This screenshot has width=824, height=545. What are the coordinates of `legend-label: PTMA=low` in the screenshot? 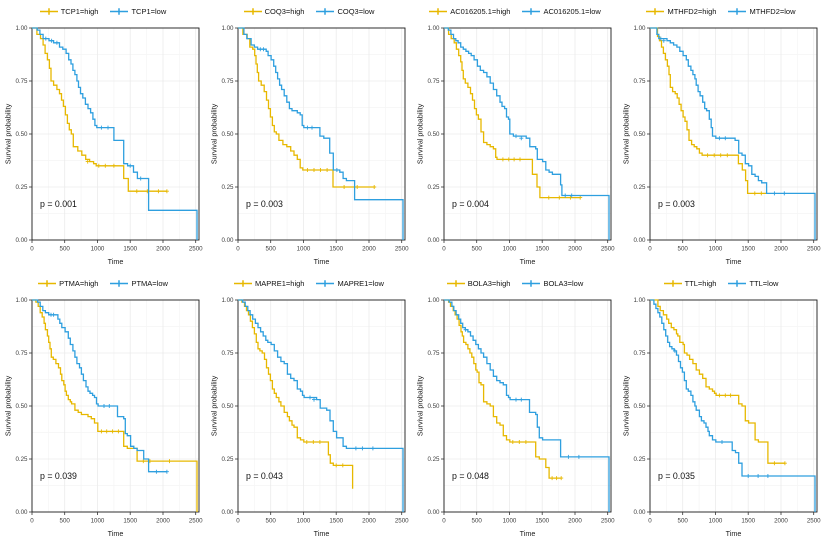 It's located at (149, 283).